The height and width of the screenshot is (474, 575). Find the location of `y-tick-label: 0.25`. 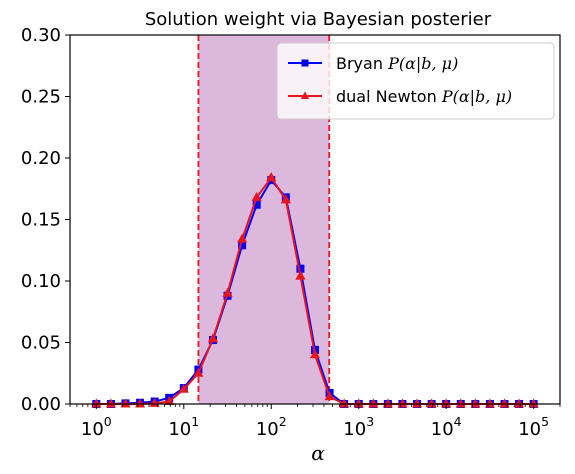

y-tick-label: 0.25 is located at coordinates (41, 97).